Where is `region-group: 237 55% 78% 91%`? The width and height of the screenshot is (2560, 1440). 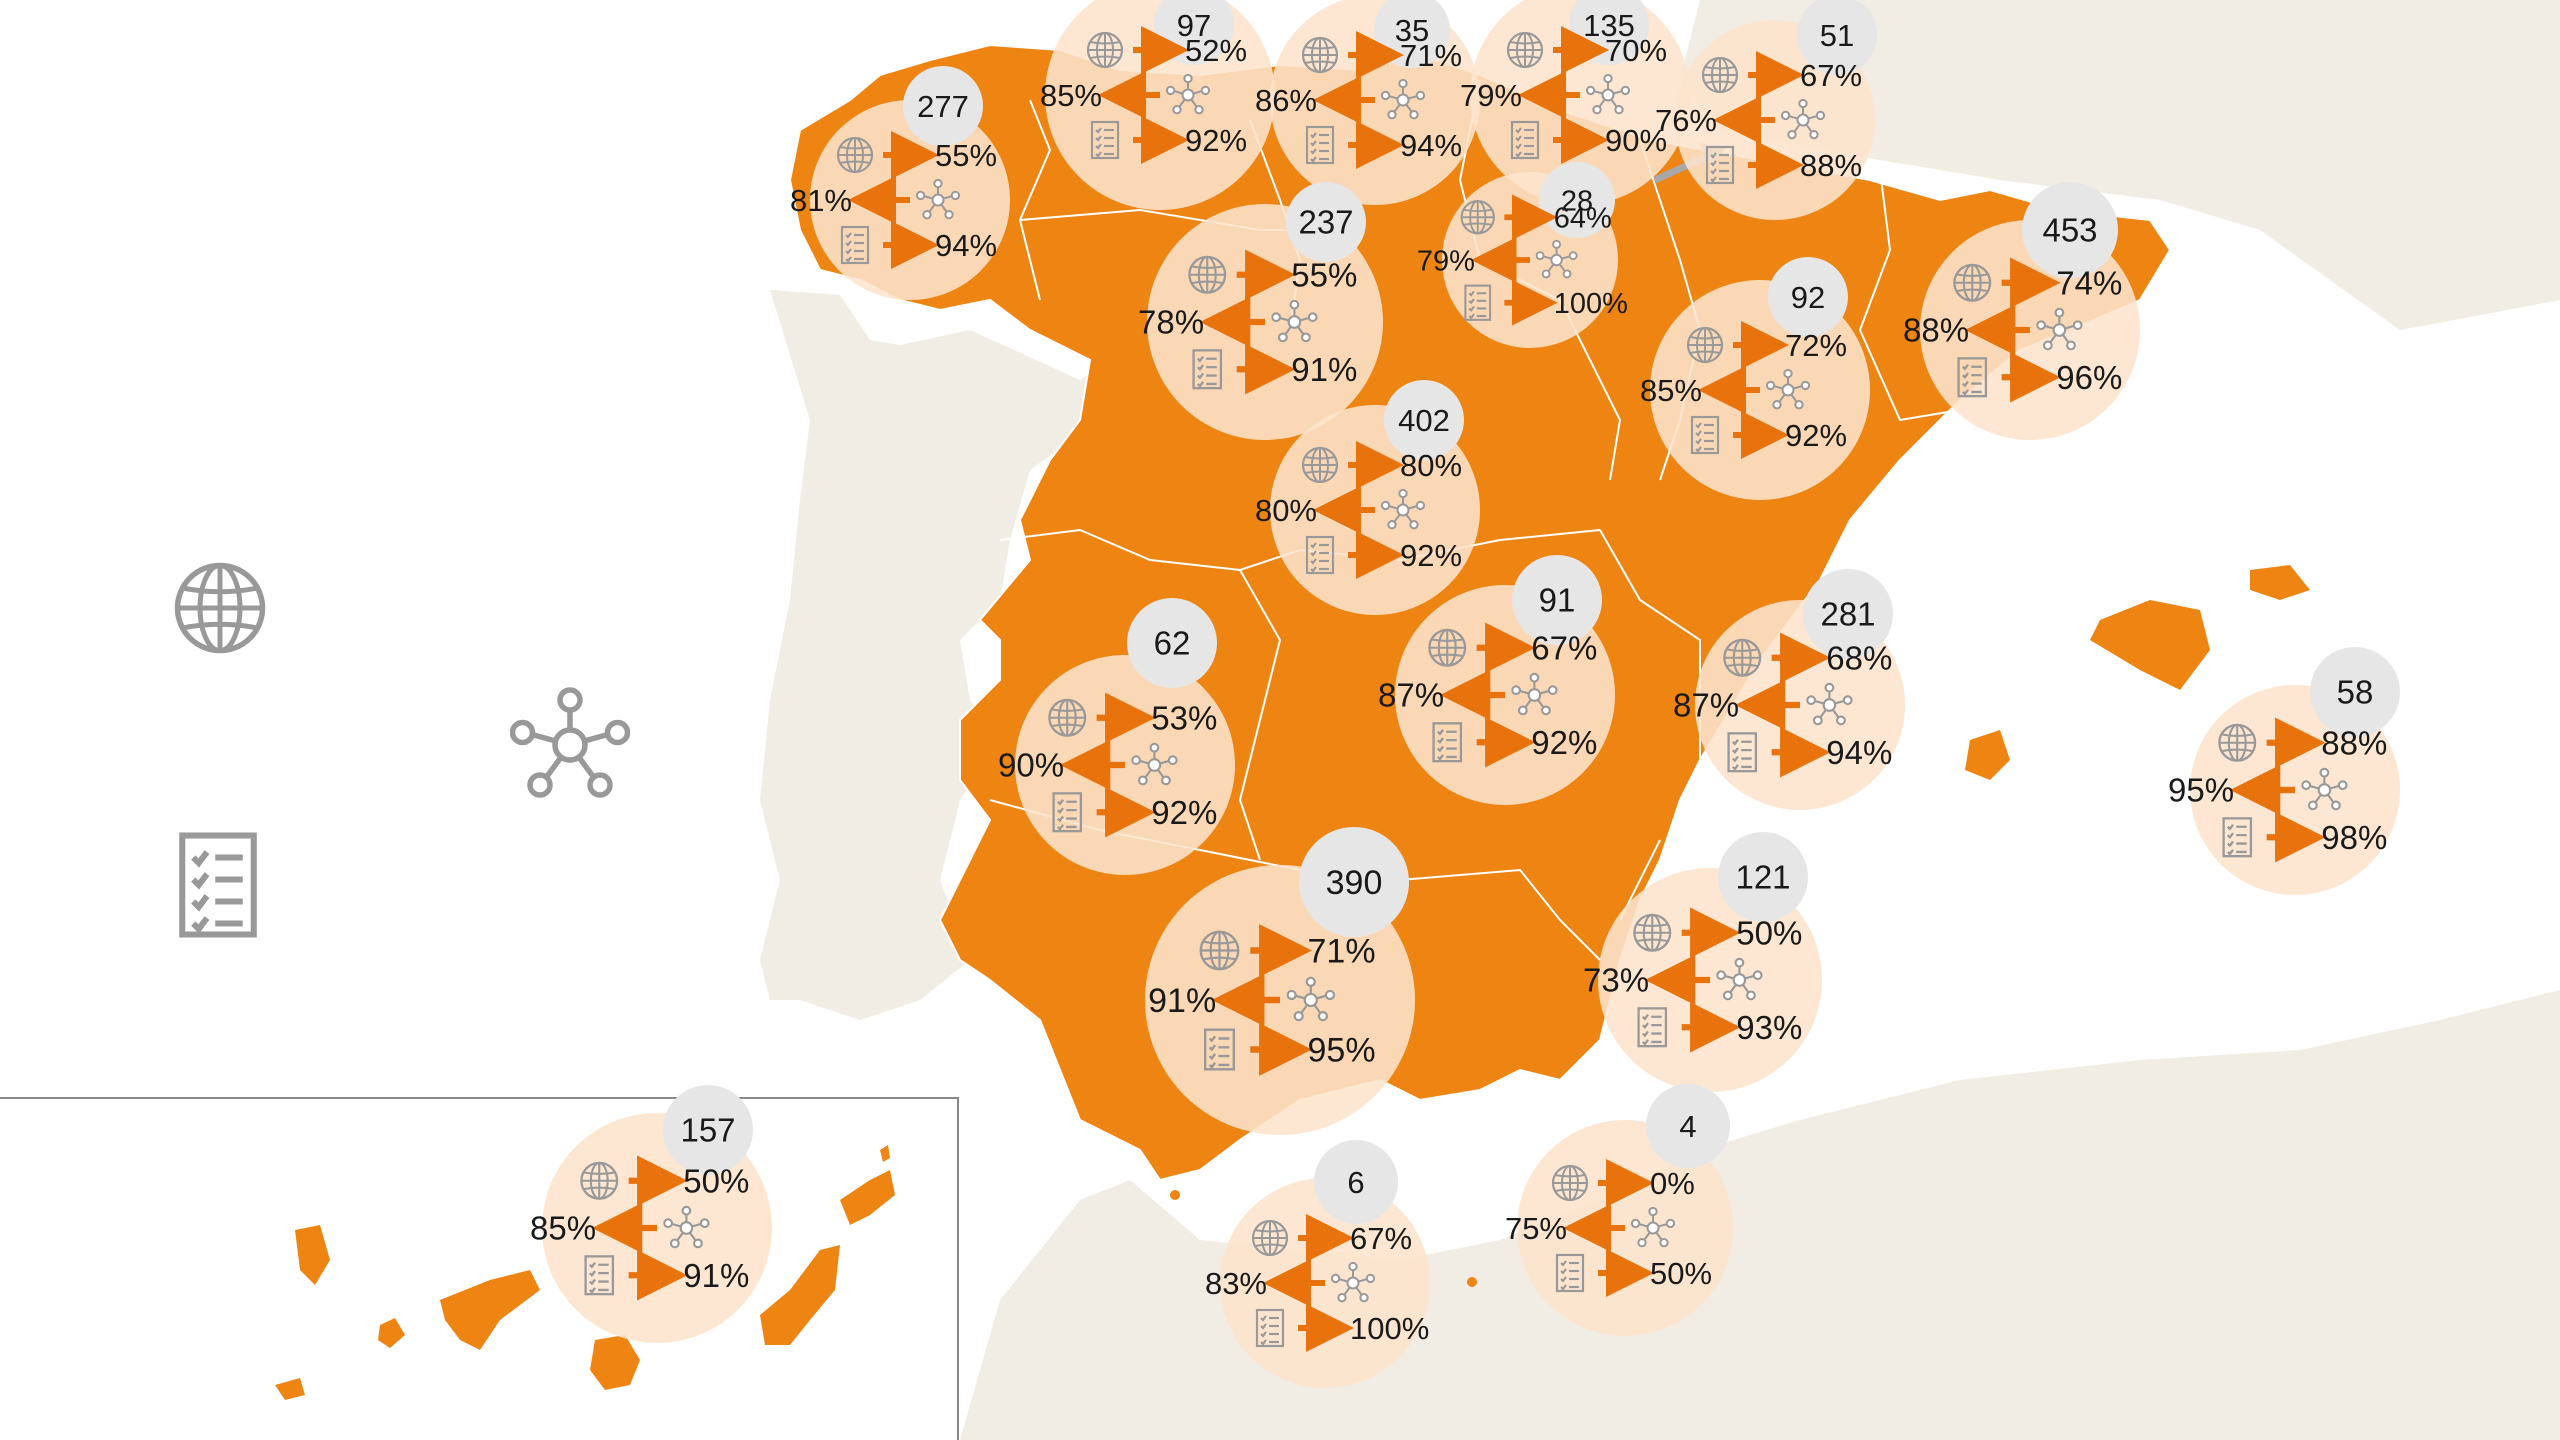
region-group: 237 55% 78% 91% is located at coordinates (1260, 311).